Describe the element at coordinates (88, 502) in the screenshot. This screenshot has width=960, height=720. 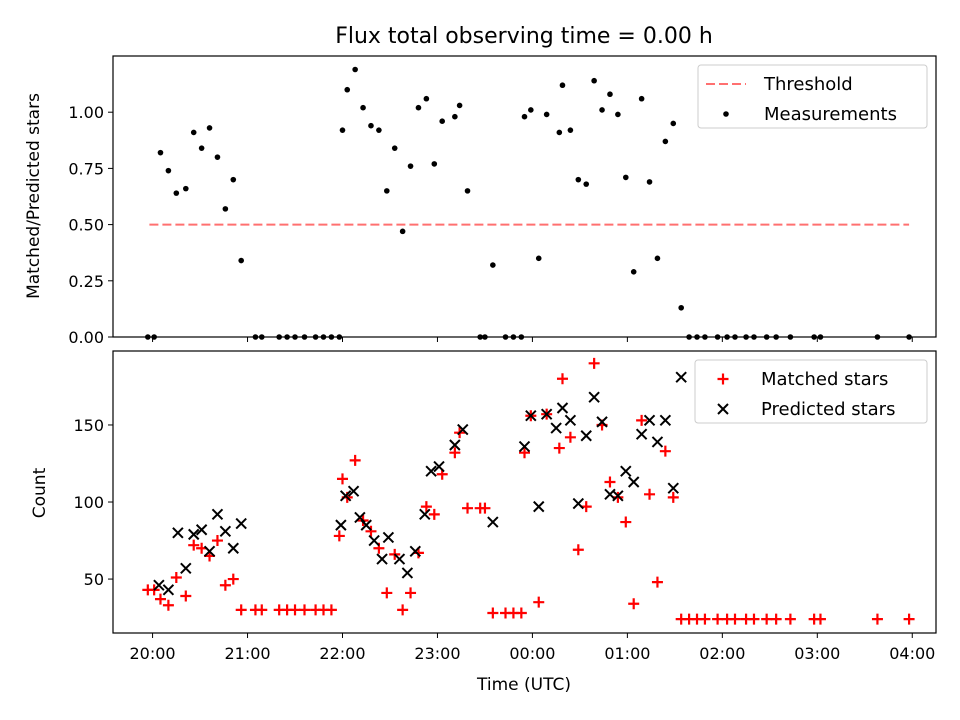
I see `y-tick-label-1: 100` at that location.